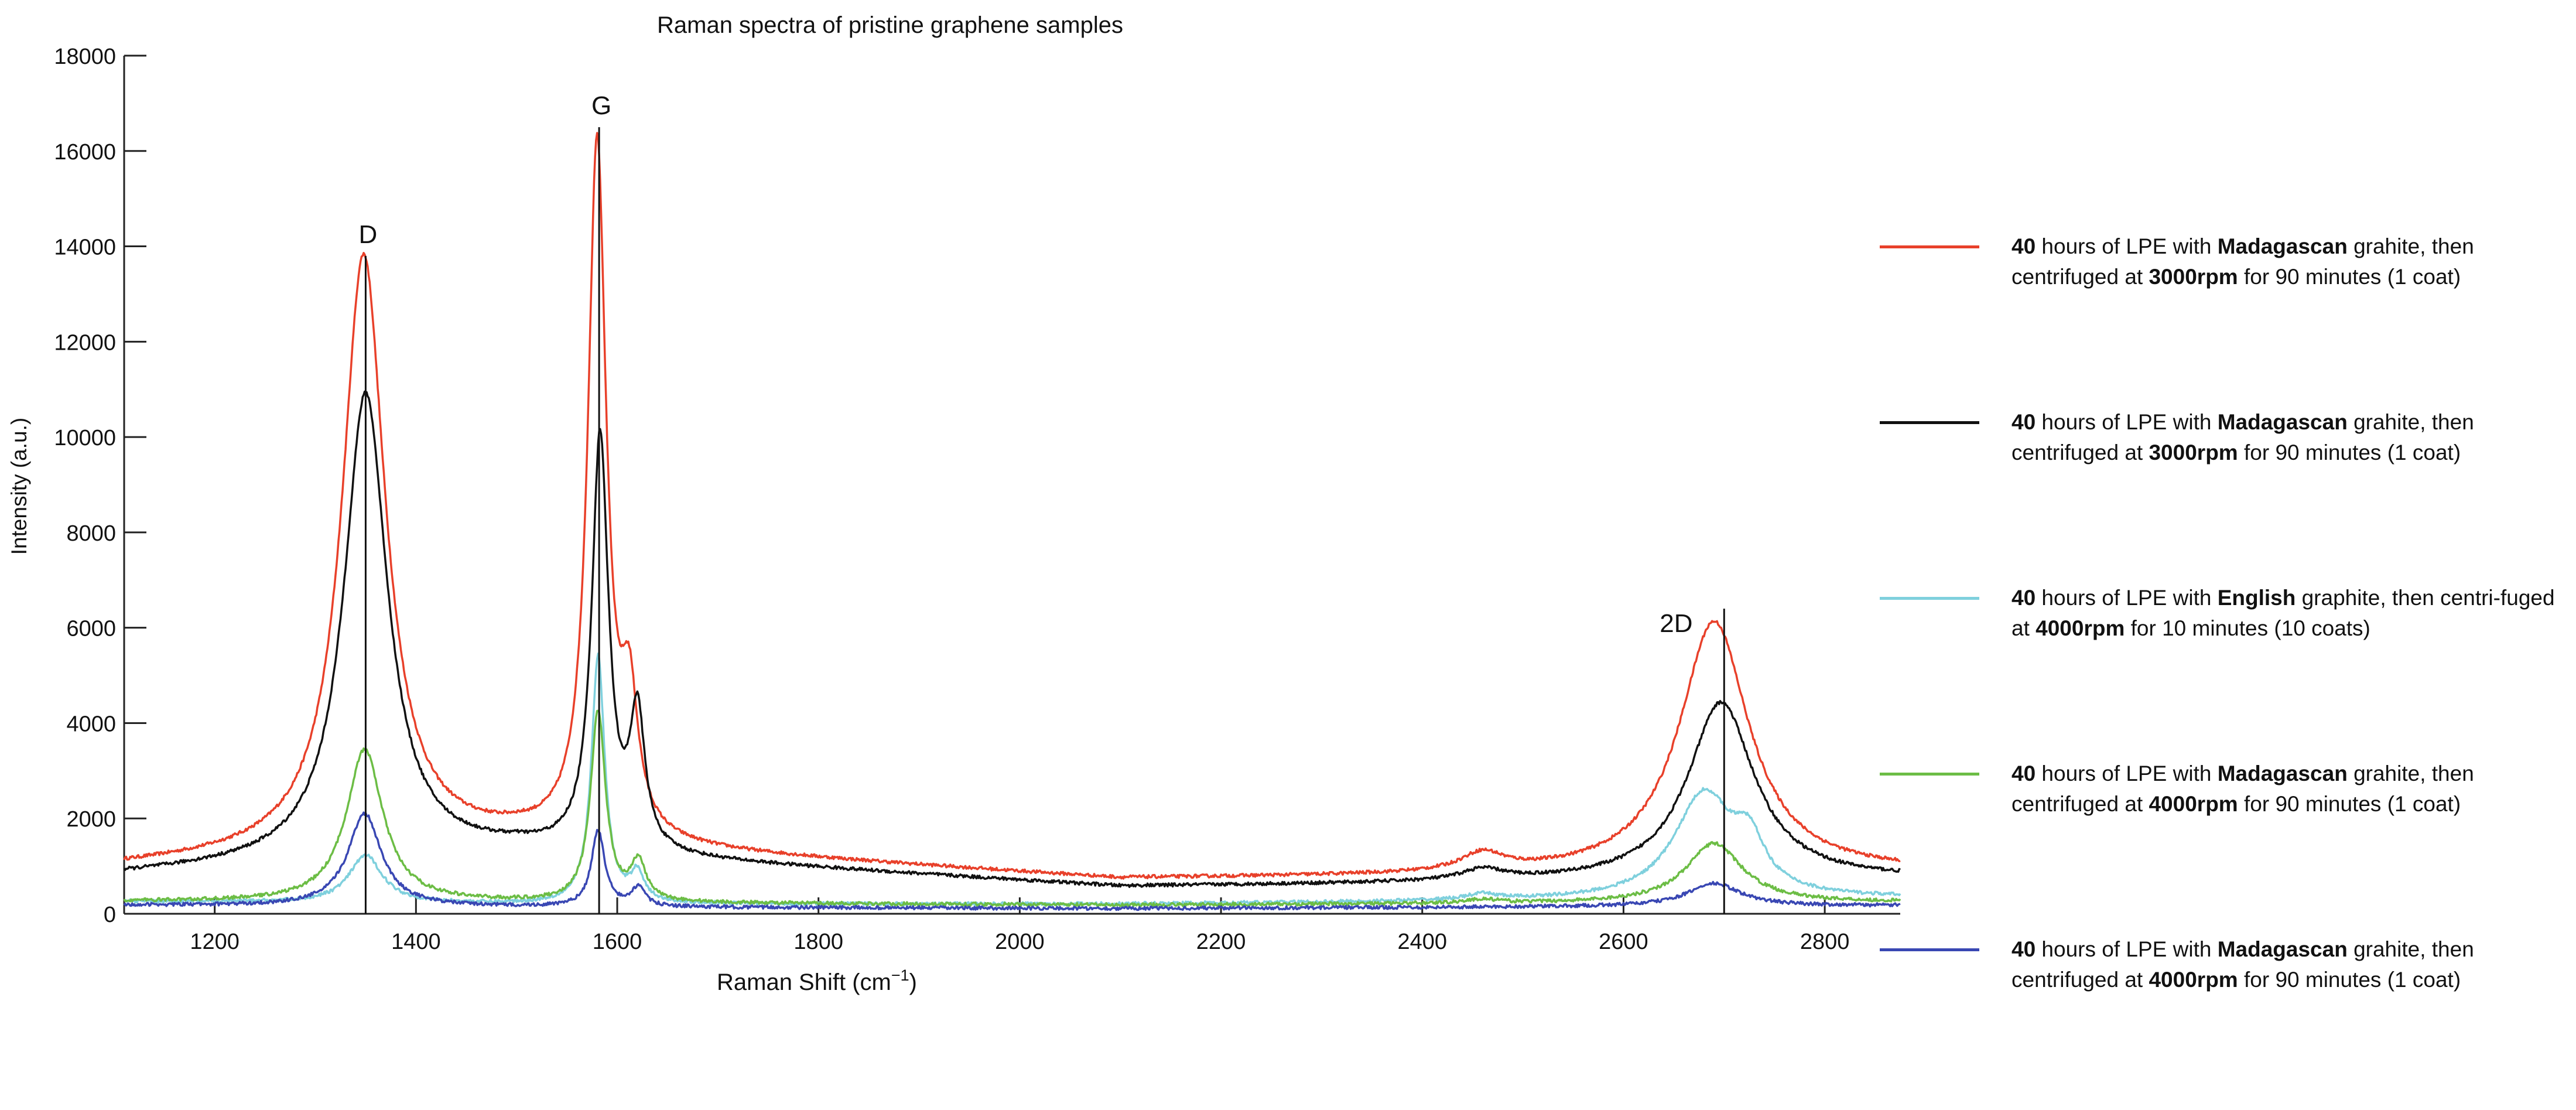 The image size is (2576, 1110). Describe the element at coordinates (91, 724) in the screenshot. I see `y-tick-label: 4000` at that location.